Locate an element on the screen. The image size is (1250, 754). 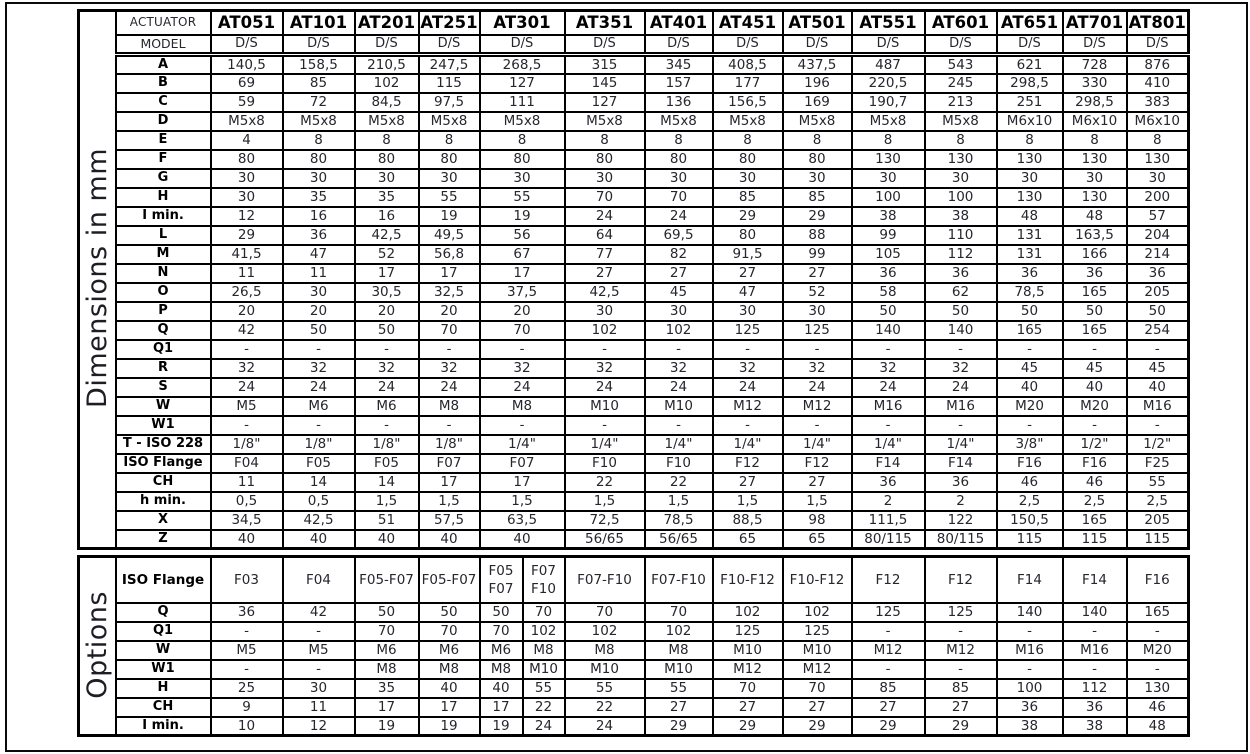
option-value: F10-F12 is located at coordinates (817, 579).